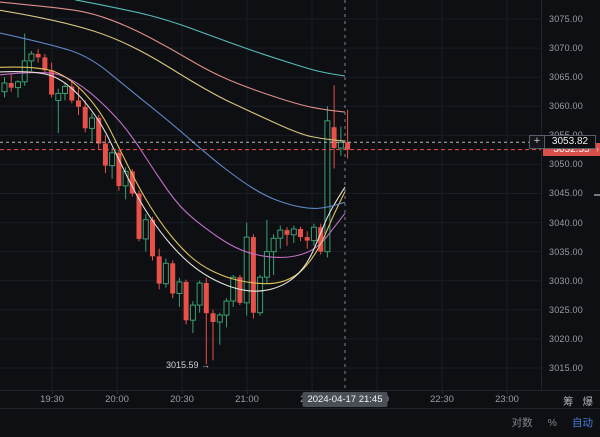 This screenshot has width=600, height=437. What do you see at coordinates (568, 402) in the screenshot?
I see `chip-distribution-button: 筹` at bounding box center [568, 402].